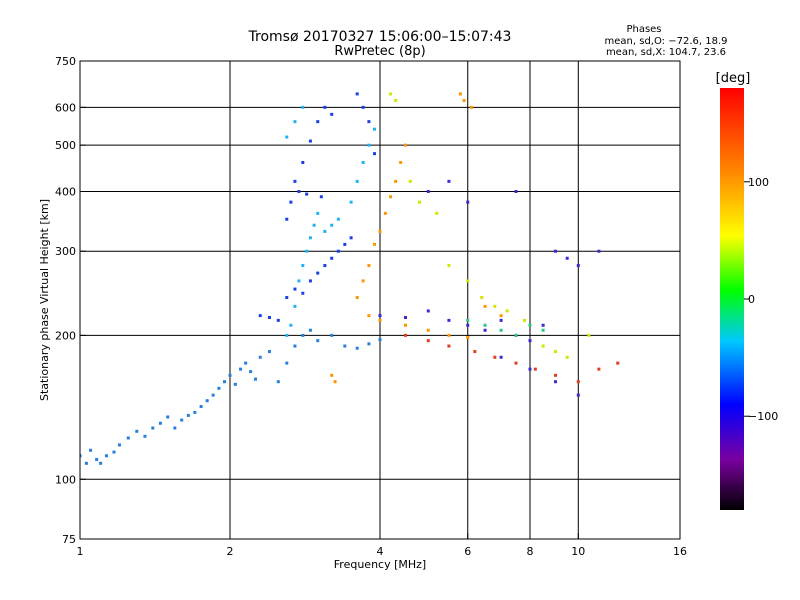  I want to click on phases-mean-x: mean, sd,X: 104.7, 23.6, so click(666, 52).